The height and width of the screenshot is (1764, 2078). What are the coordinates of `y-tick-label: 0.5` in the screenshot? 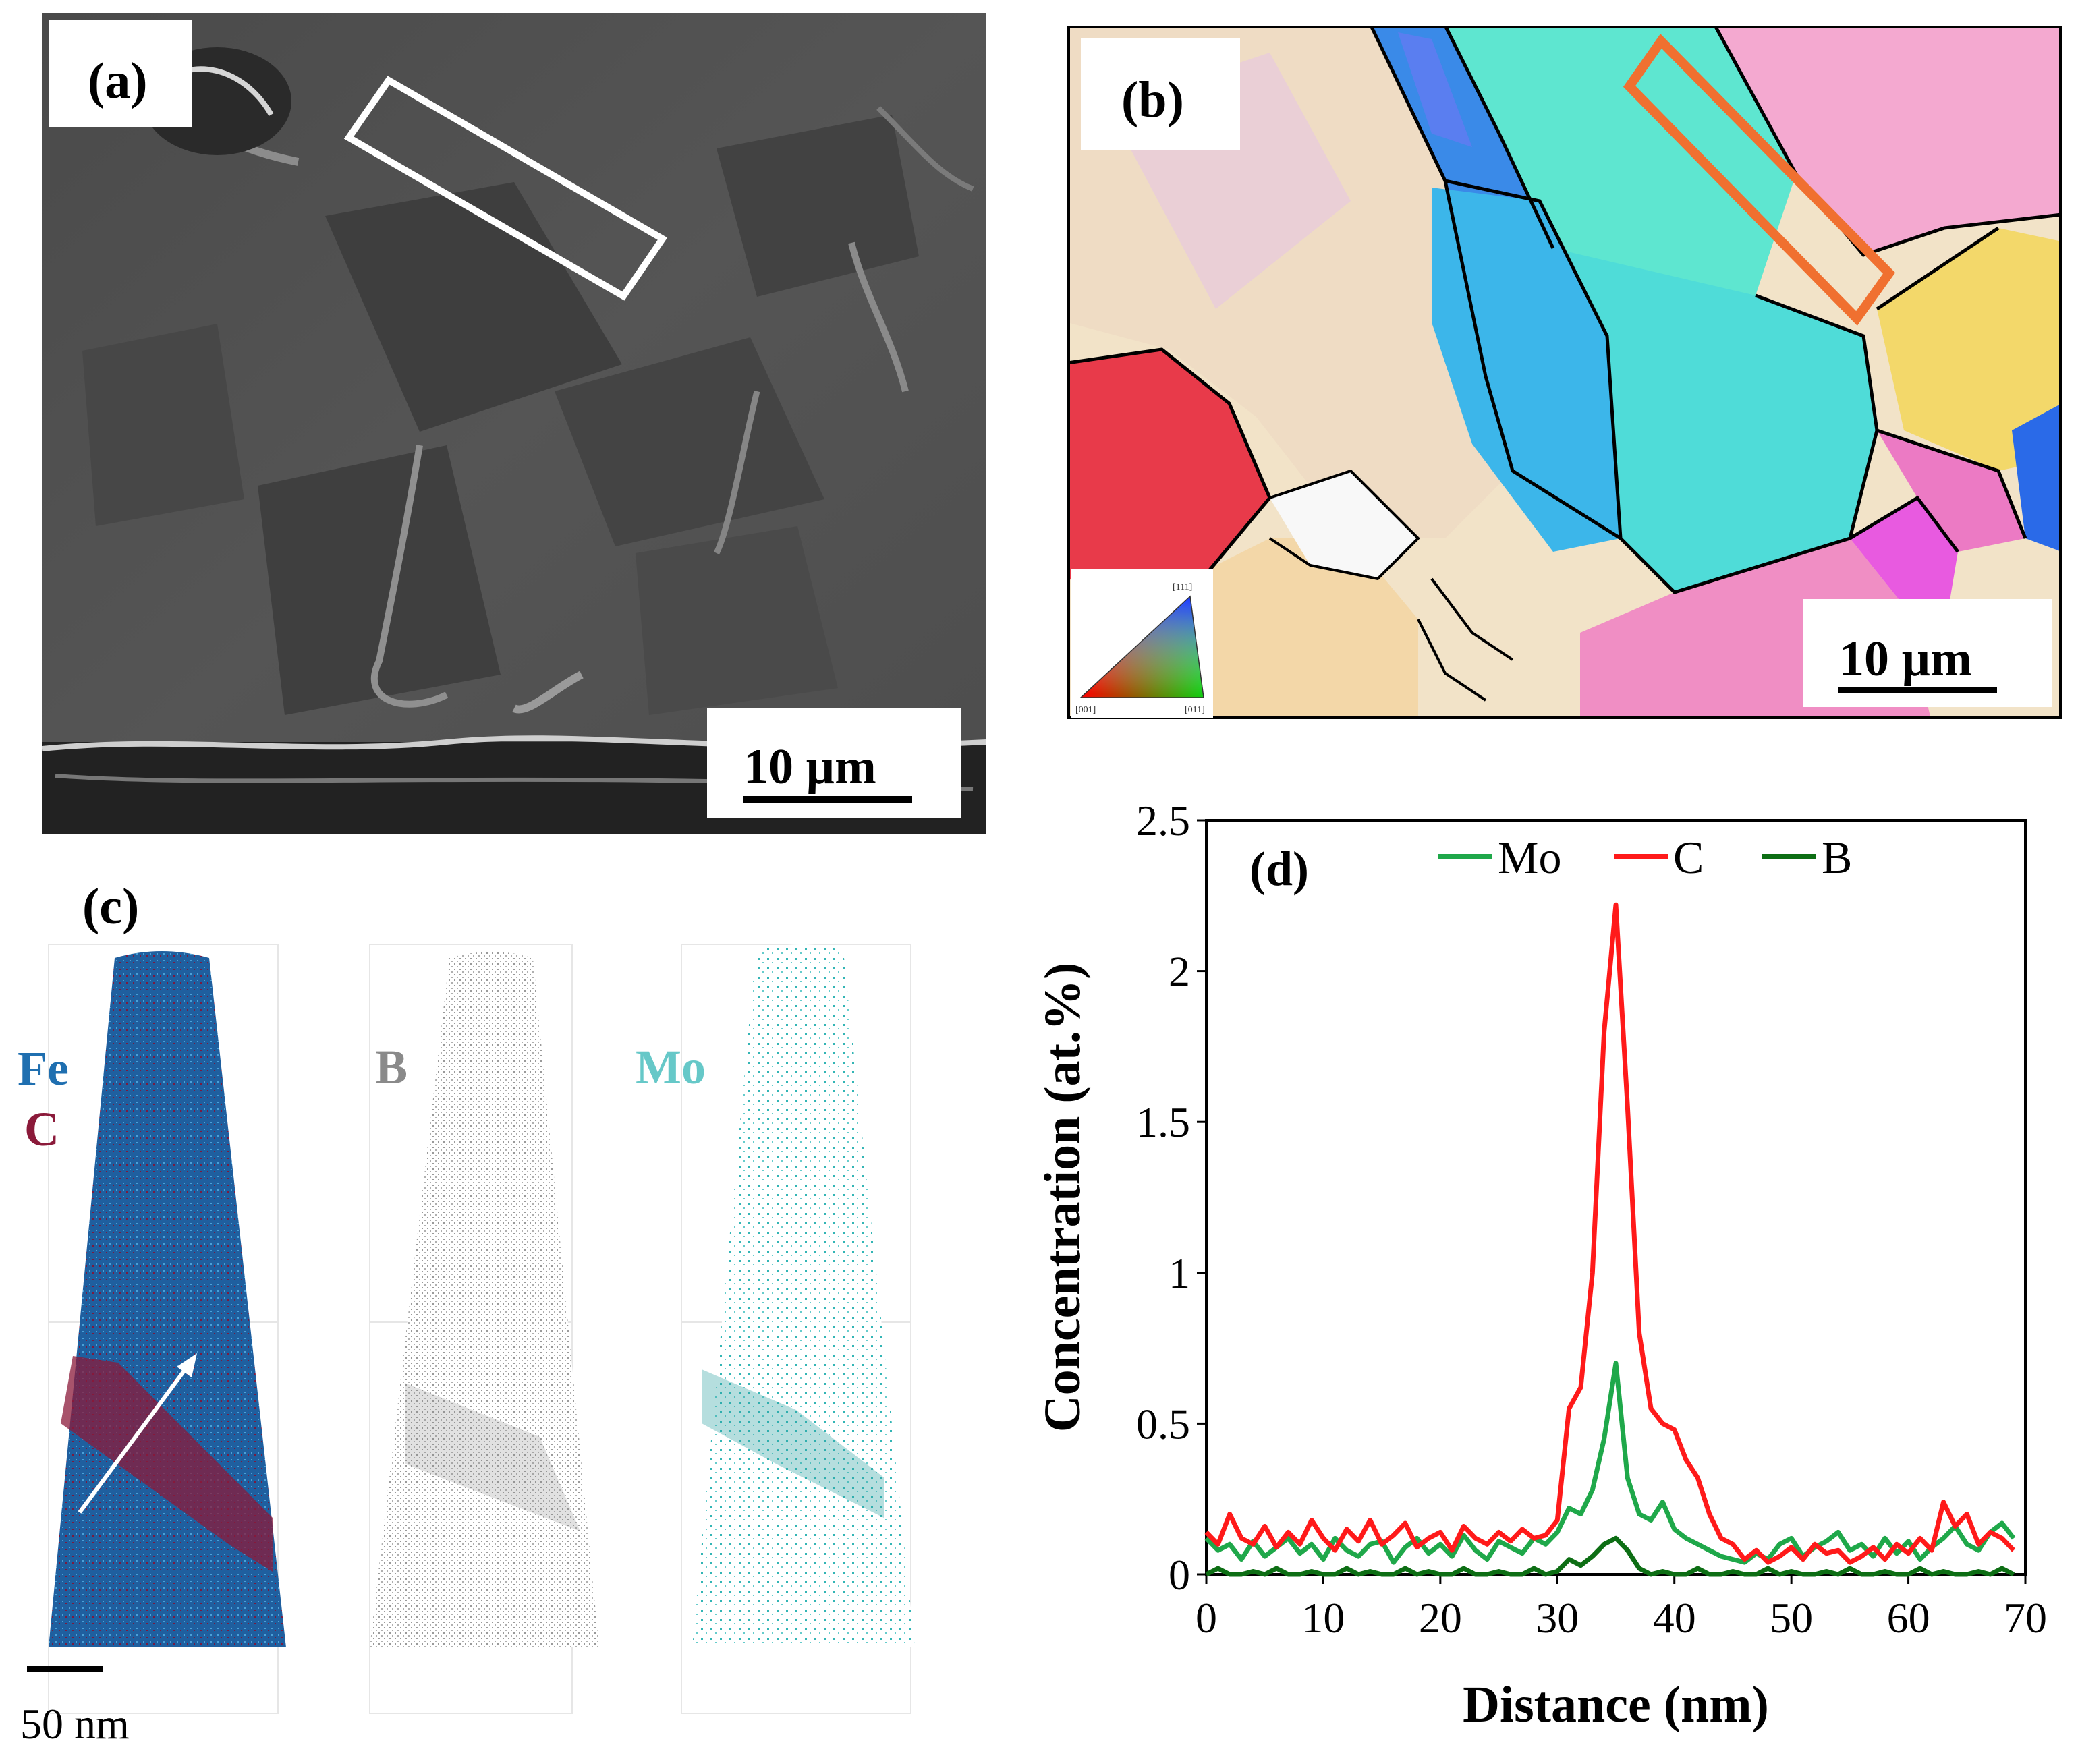 It's located at (1163, 1424).